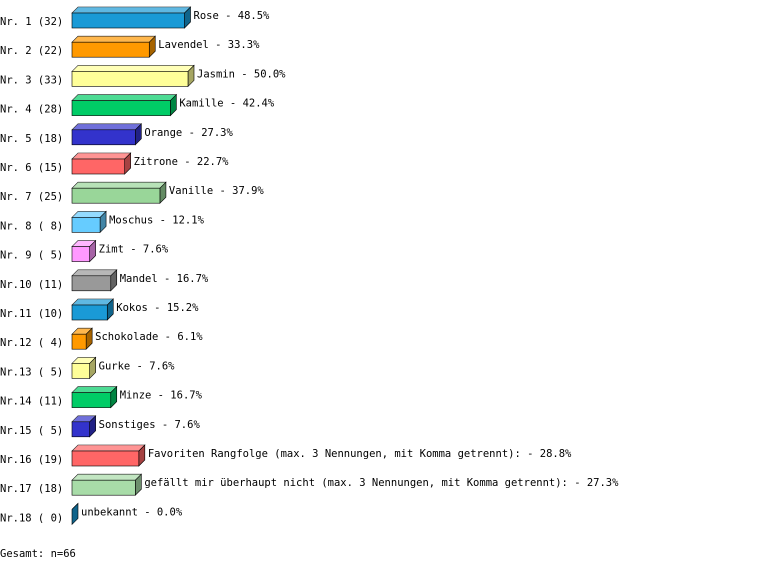 The width and height of the screenshot is (759, 571). What do you see at coordinates (31, 460) in the screenshot?
I see `row-label: Nr.16 (19)` at bounding box center [31, 460].